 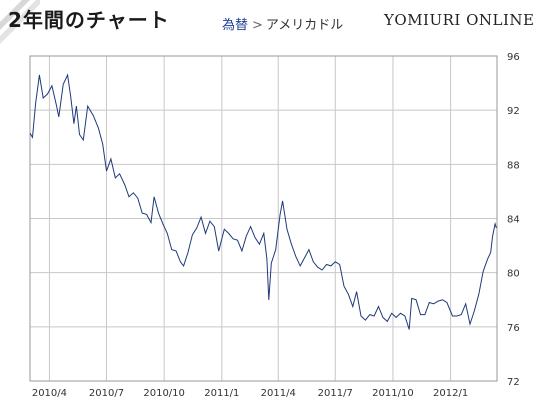 I want to click on page-title: 2年間のチャート, so click(x=89, y=20).